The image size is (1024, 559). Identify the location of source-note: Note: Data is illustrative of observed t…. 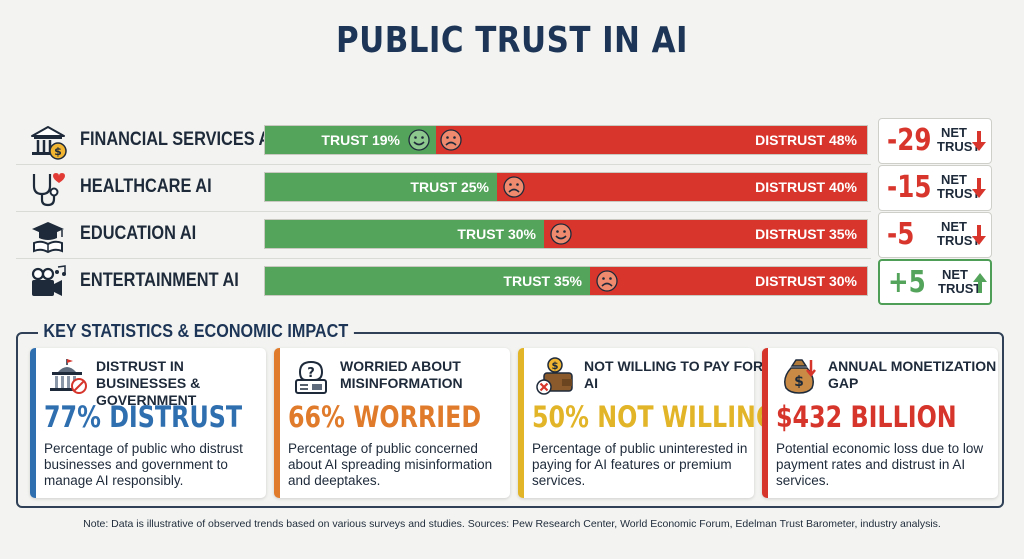
(512, 524).